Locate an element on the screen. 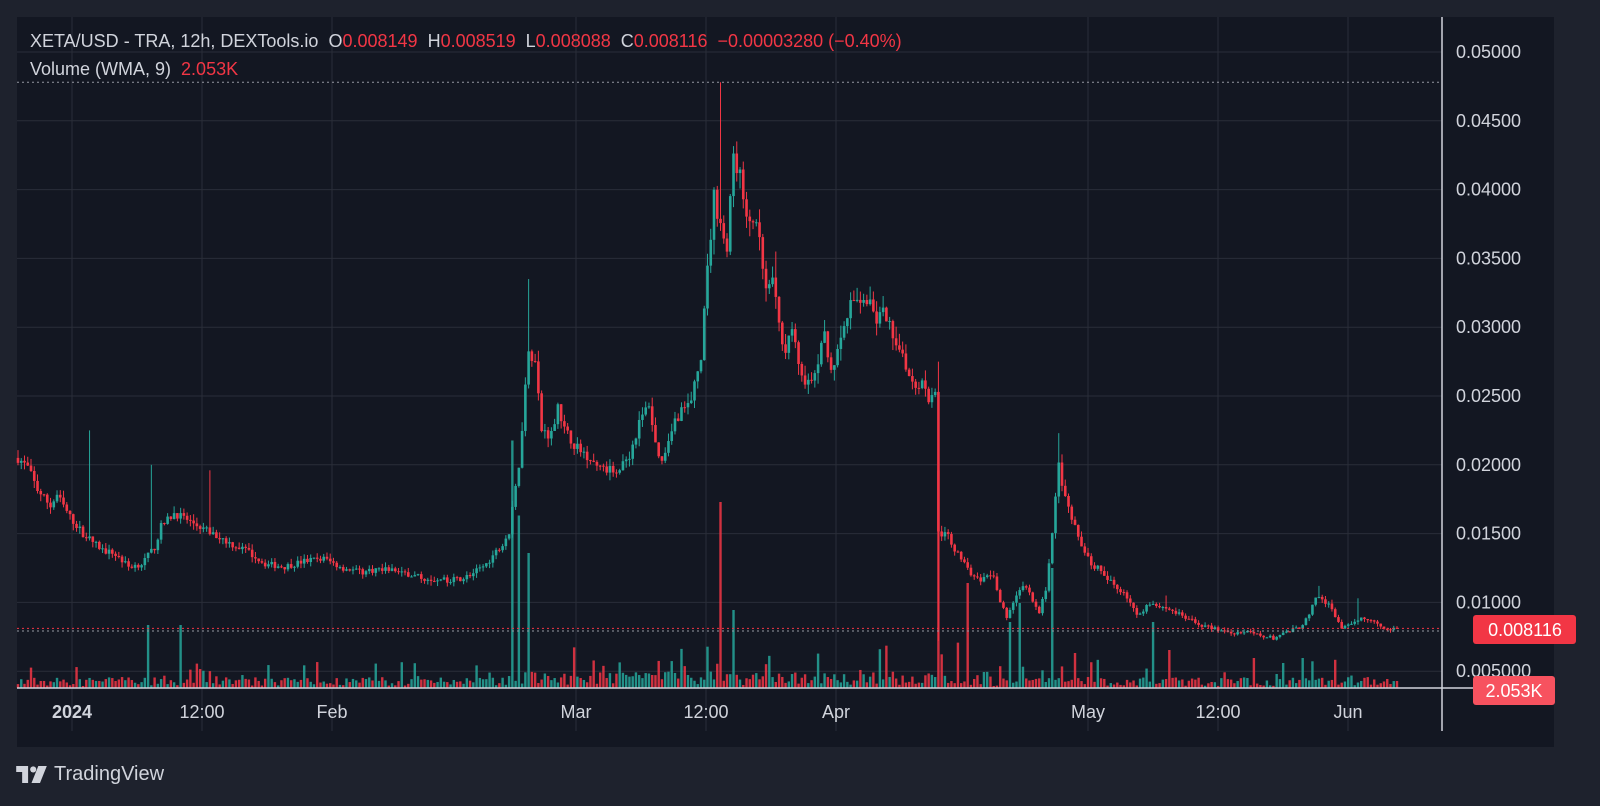 The width and height of the screenshot is (1600, 806). volume-indicator-value: 2.053K is located at coordinates (210, 69).